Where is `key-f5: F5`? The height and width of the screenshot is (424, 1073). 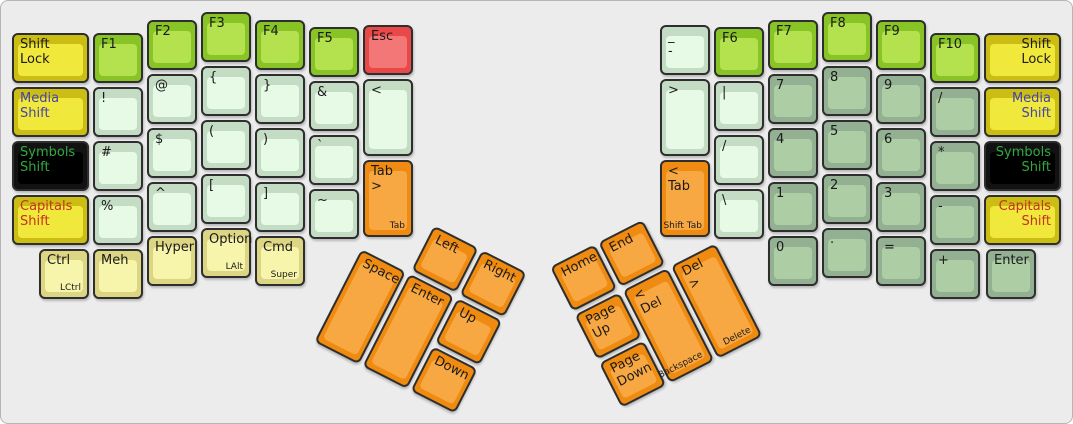
key-f5: F5 is located at coordinates (334, 52).